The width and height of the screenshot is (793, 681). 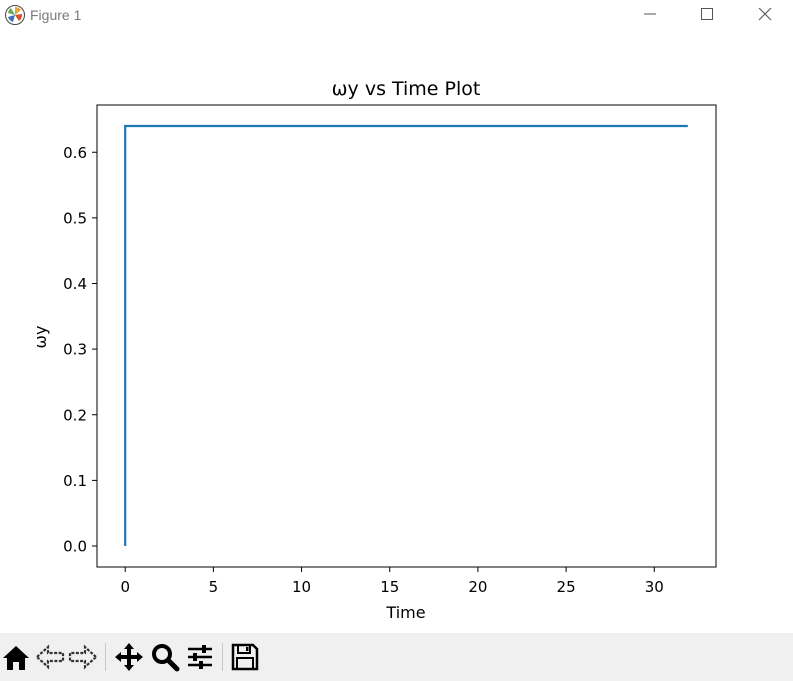 I want to click on configure-subplots-icon, so click(x=200, y=657).